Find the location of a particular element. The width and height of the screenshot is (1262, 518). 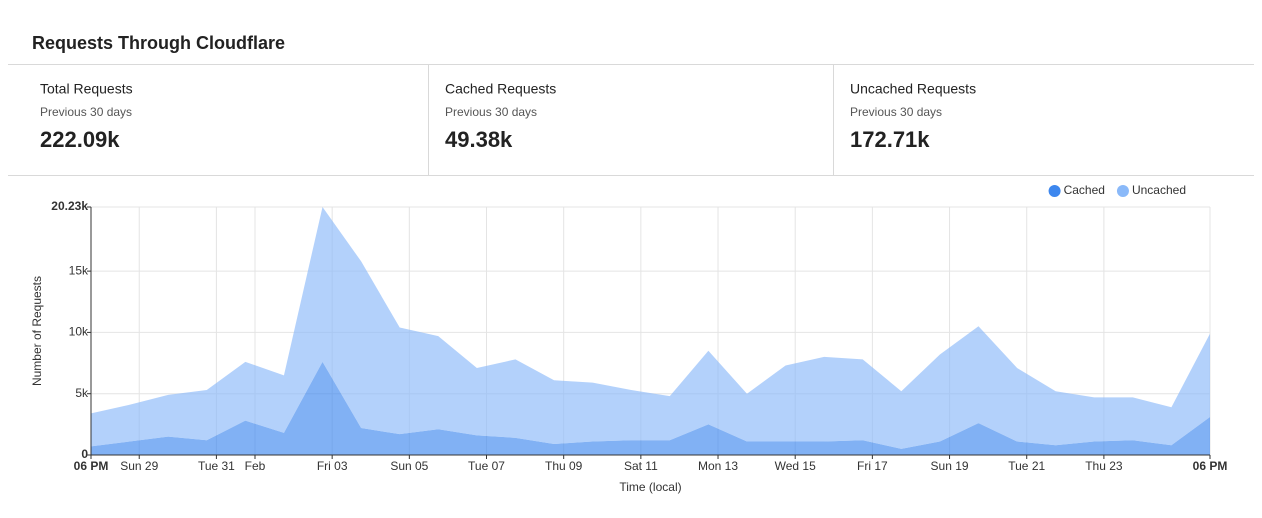

x-tick-label: Sun 05 is located at coordinates (409, 466).